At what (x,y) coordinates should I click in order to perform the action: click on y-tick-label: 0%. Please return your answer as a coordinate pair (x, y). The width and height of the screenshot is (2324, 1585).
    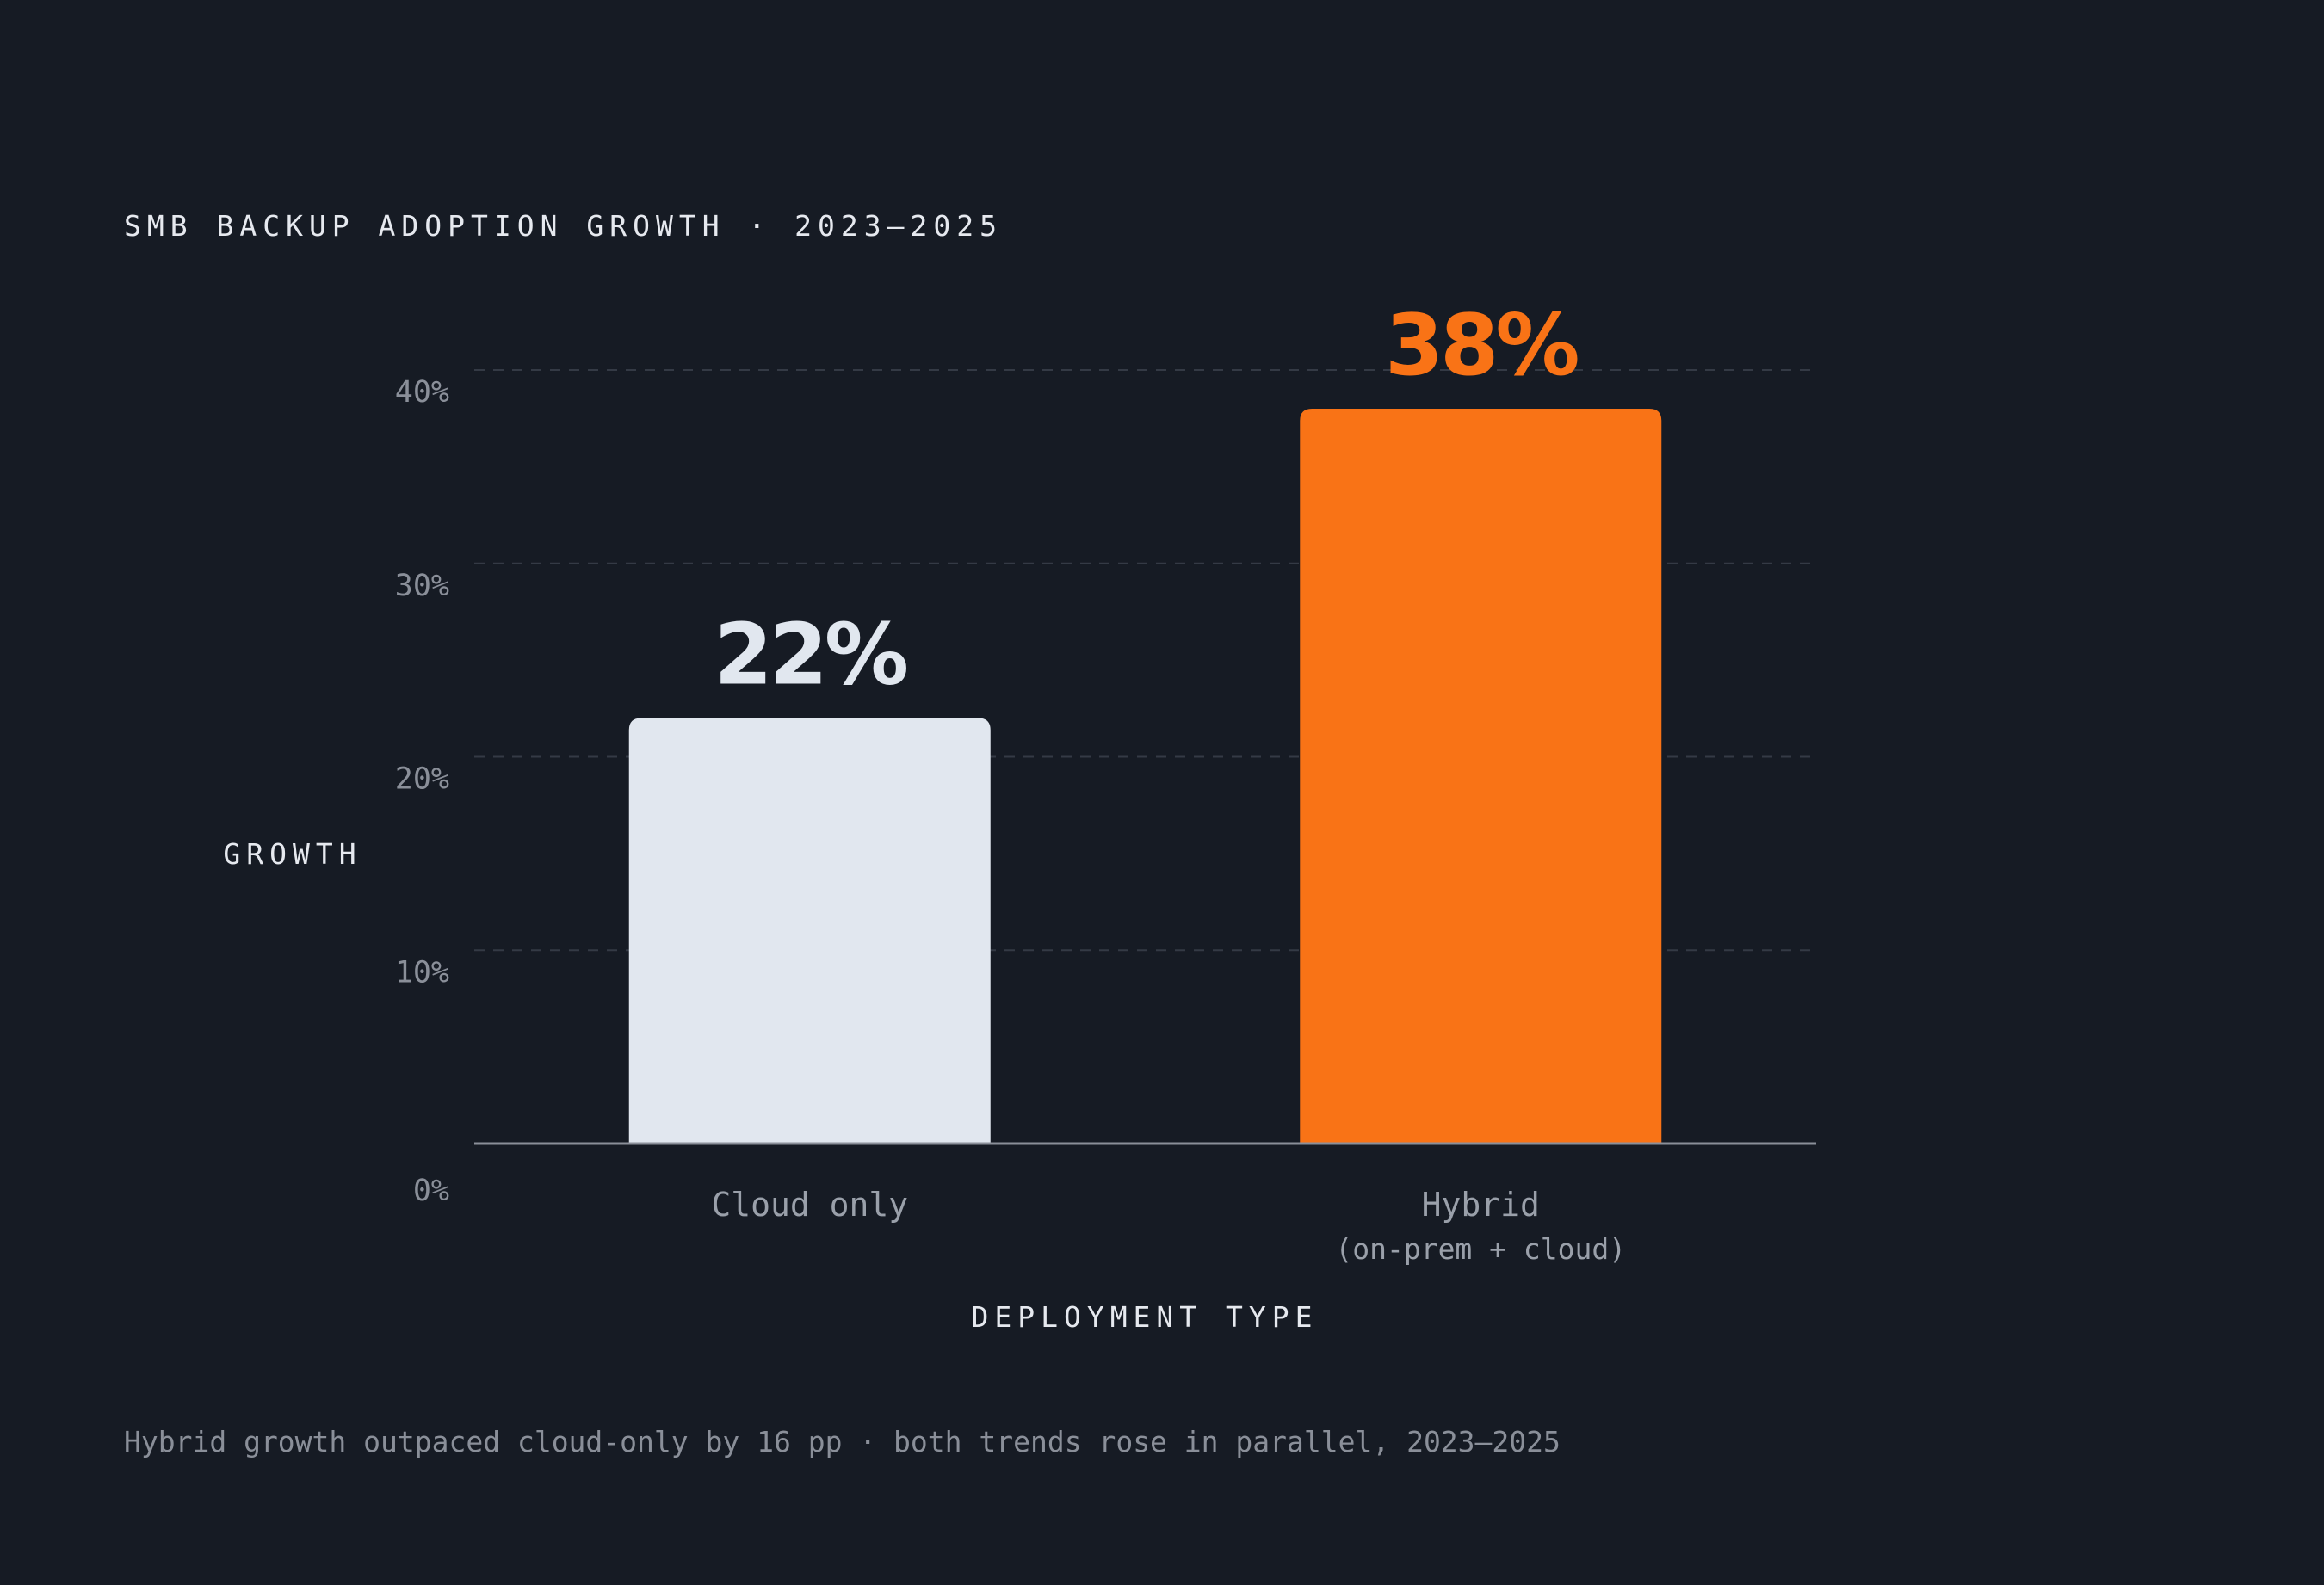
    Looking at the image, I should click on (431, 1191).